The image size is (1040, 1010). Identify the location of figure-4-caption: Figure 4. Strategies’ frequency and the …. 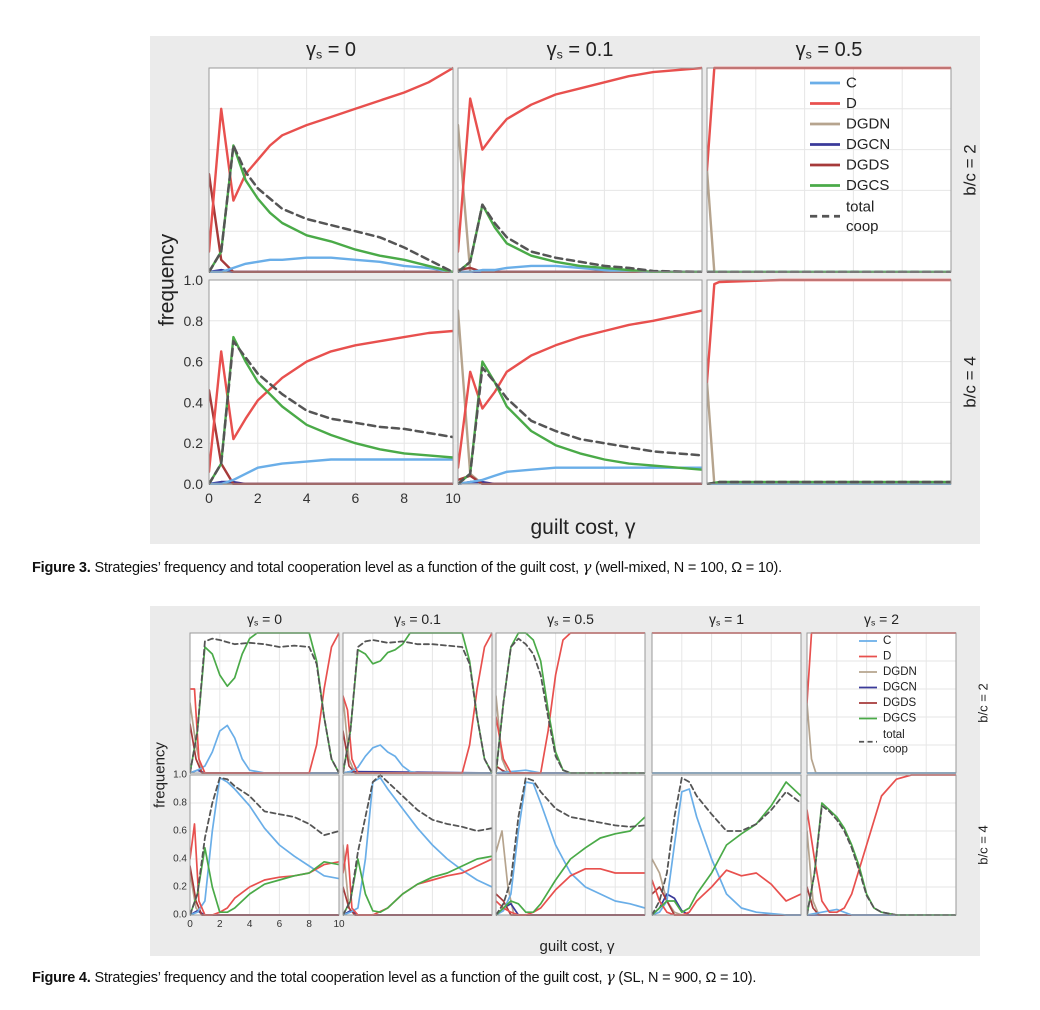
(394, 978).